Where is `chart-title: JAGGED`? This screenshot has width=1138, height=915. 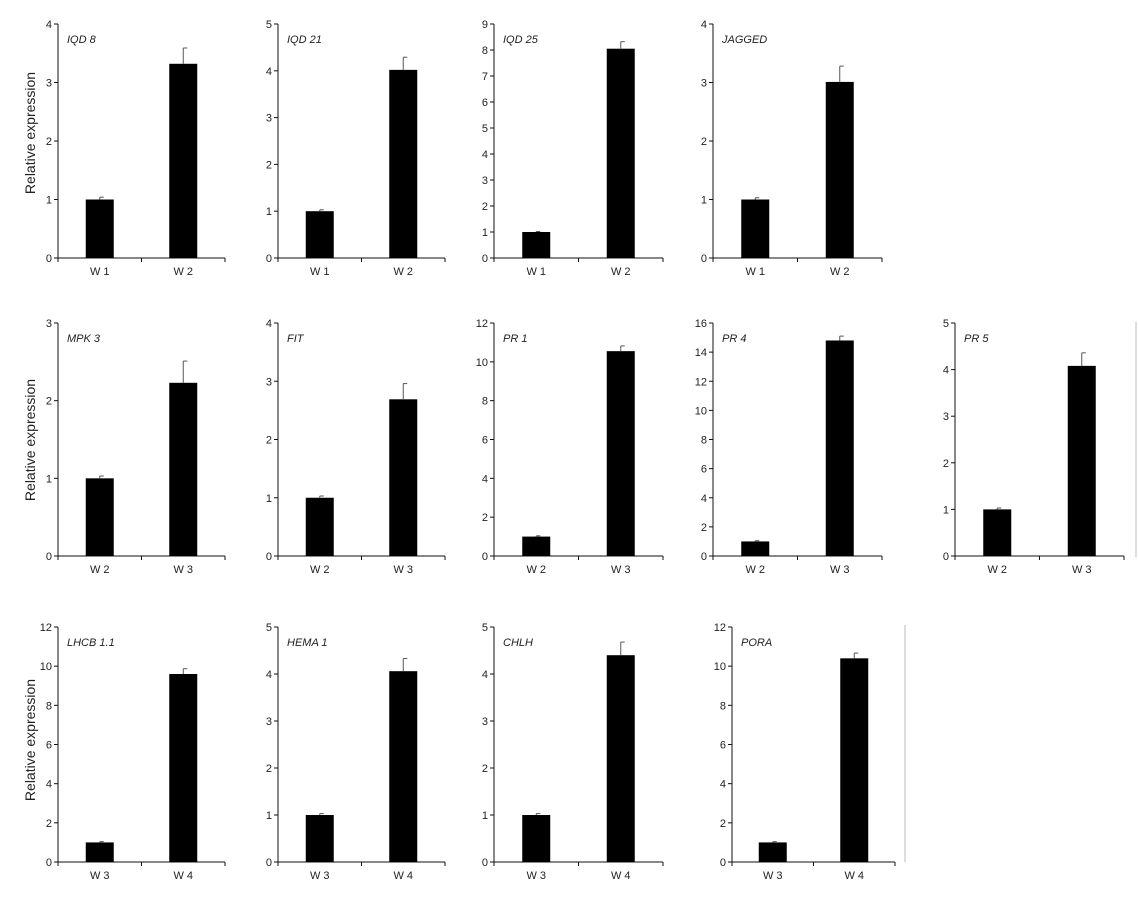
chart-title: JAGGED is located at coordinates (744, 40).